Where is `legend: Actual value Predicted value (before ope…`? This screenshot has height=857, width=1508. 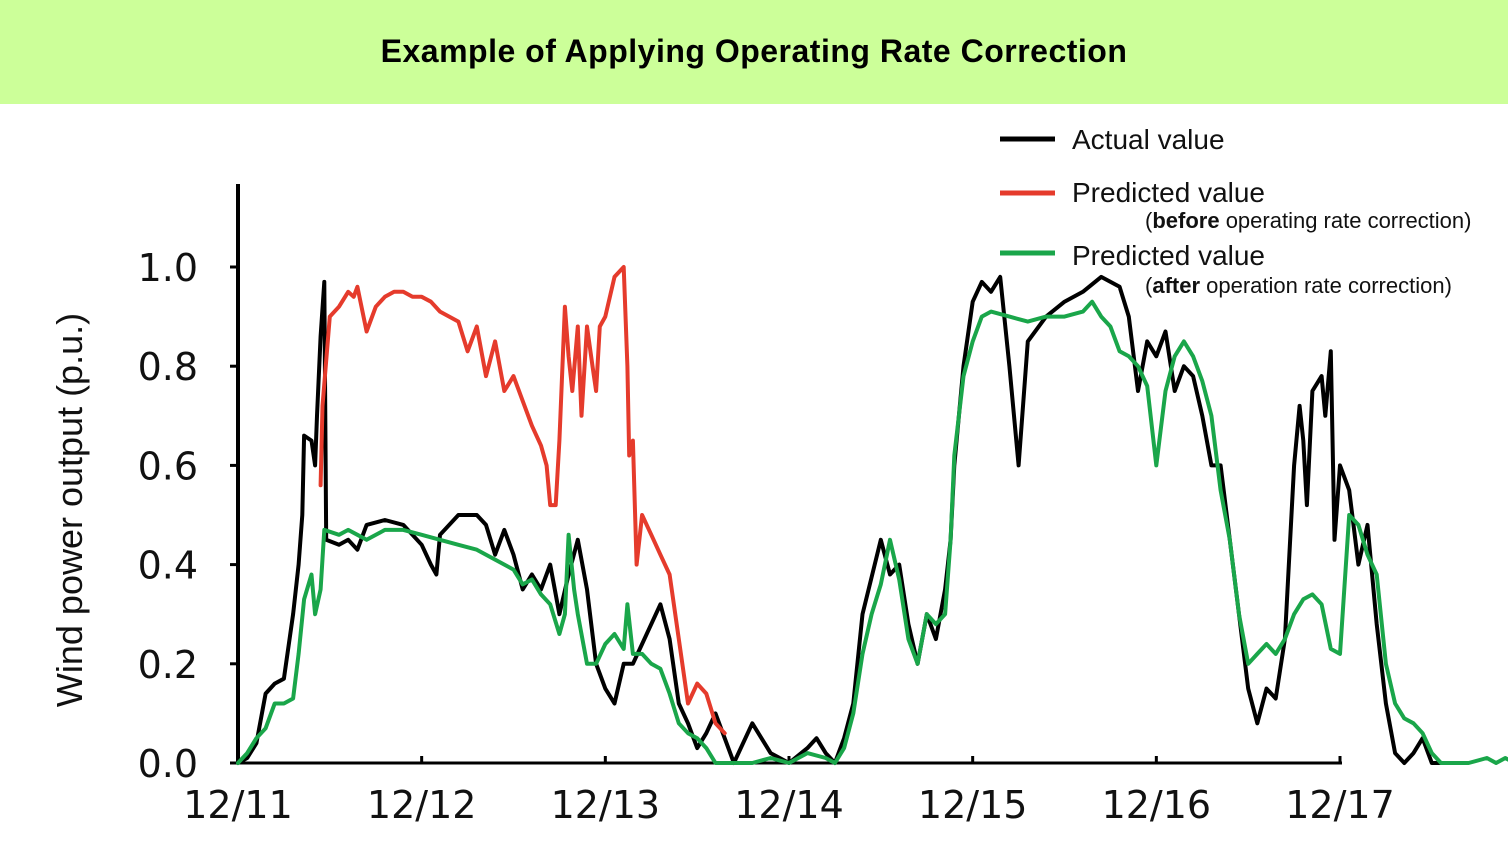 legend: Actual value Predicted value (before ope… is located at coordinates (1235, 211).